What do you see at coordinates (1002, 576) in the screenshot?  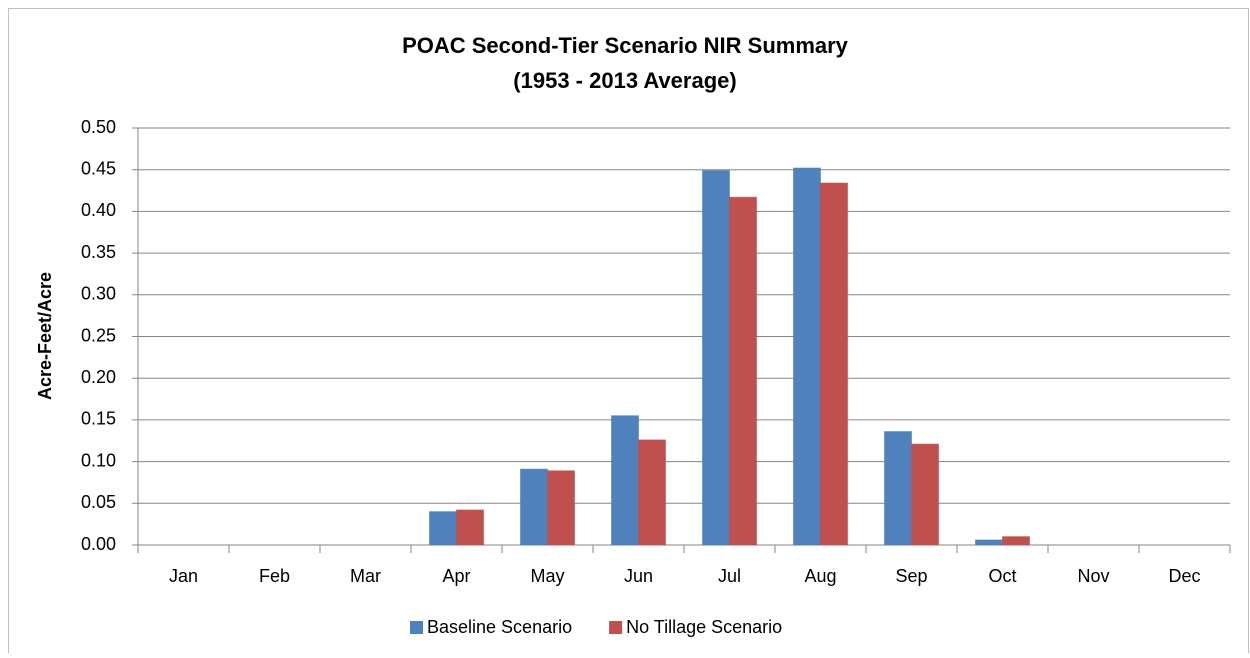 I see `x-tick-label: Oct` at bounding box center [1002, 576].